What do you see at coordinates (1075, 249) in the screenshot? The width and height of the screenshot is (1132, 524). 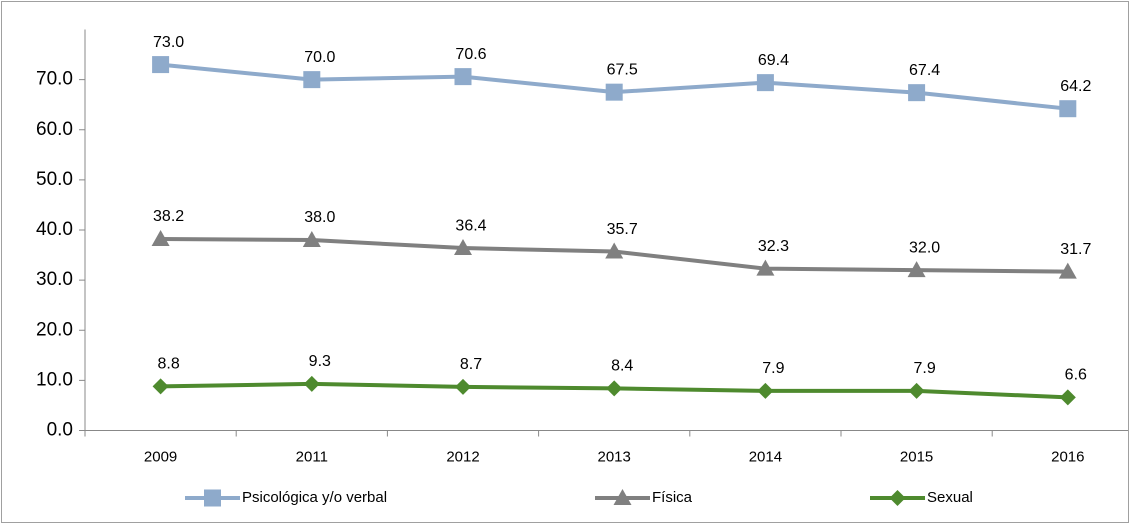 I see `data-label: 31.7` at bounding box center [1075, 249].